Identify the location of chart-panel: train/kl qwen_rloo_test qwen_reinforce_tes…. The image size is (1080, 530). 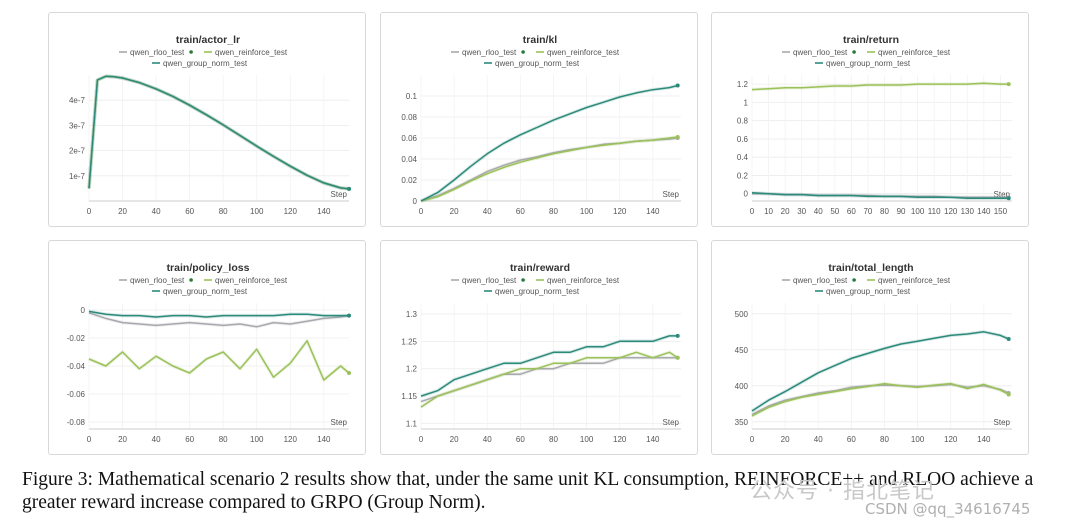
(539, 119).